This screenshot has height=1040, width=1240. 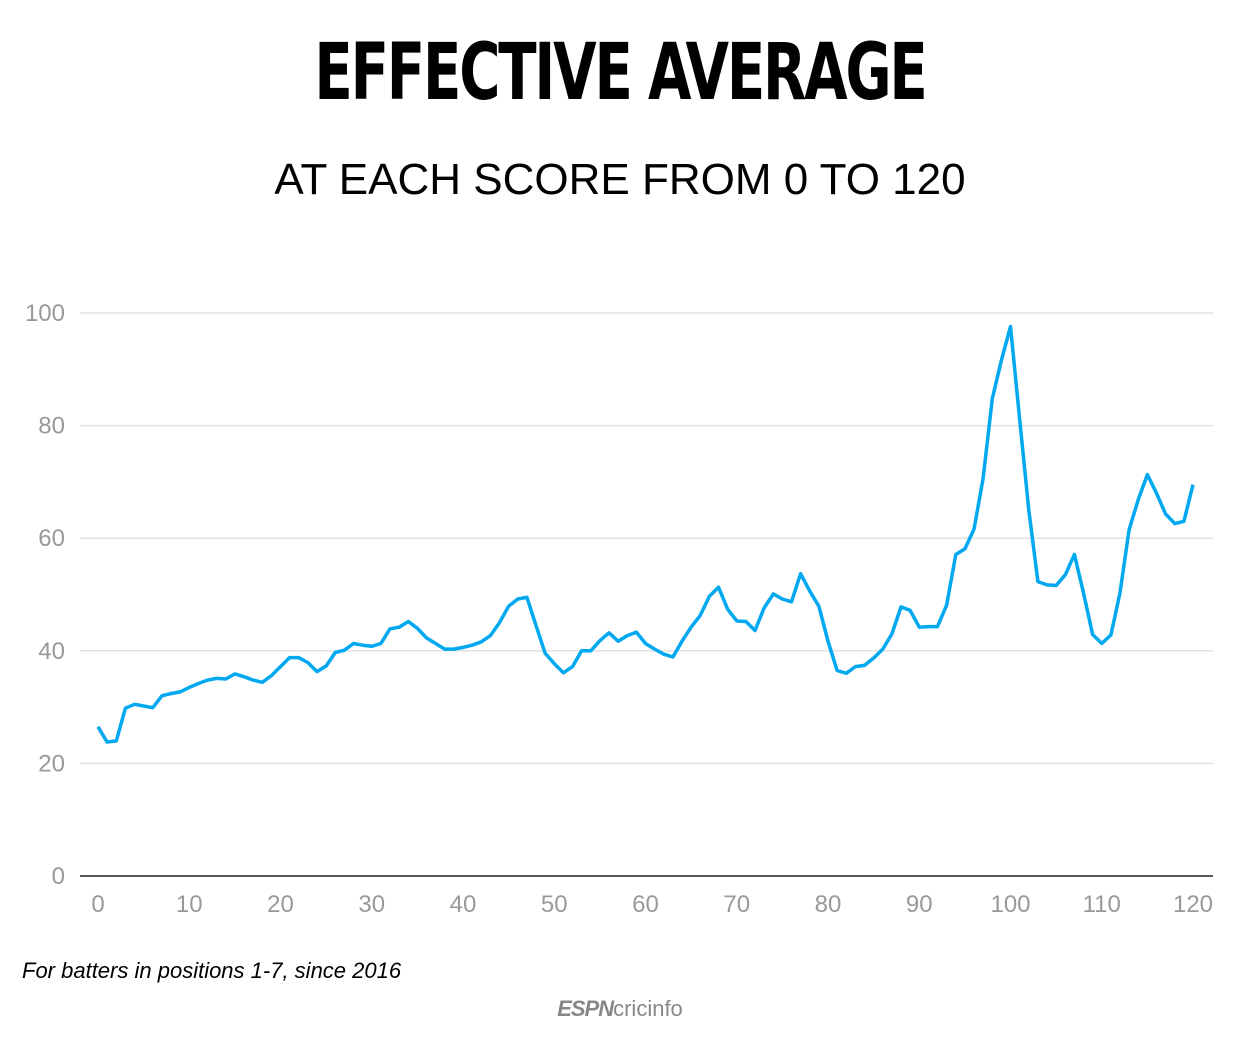 I want to click on x-tick-labels: 0 10 20 30 40 50 60 70 80 90 100 110 120, so click(x=652, y=904).